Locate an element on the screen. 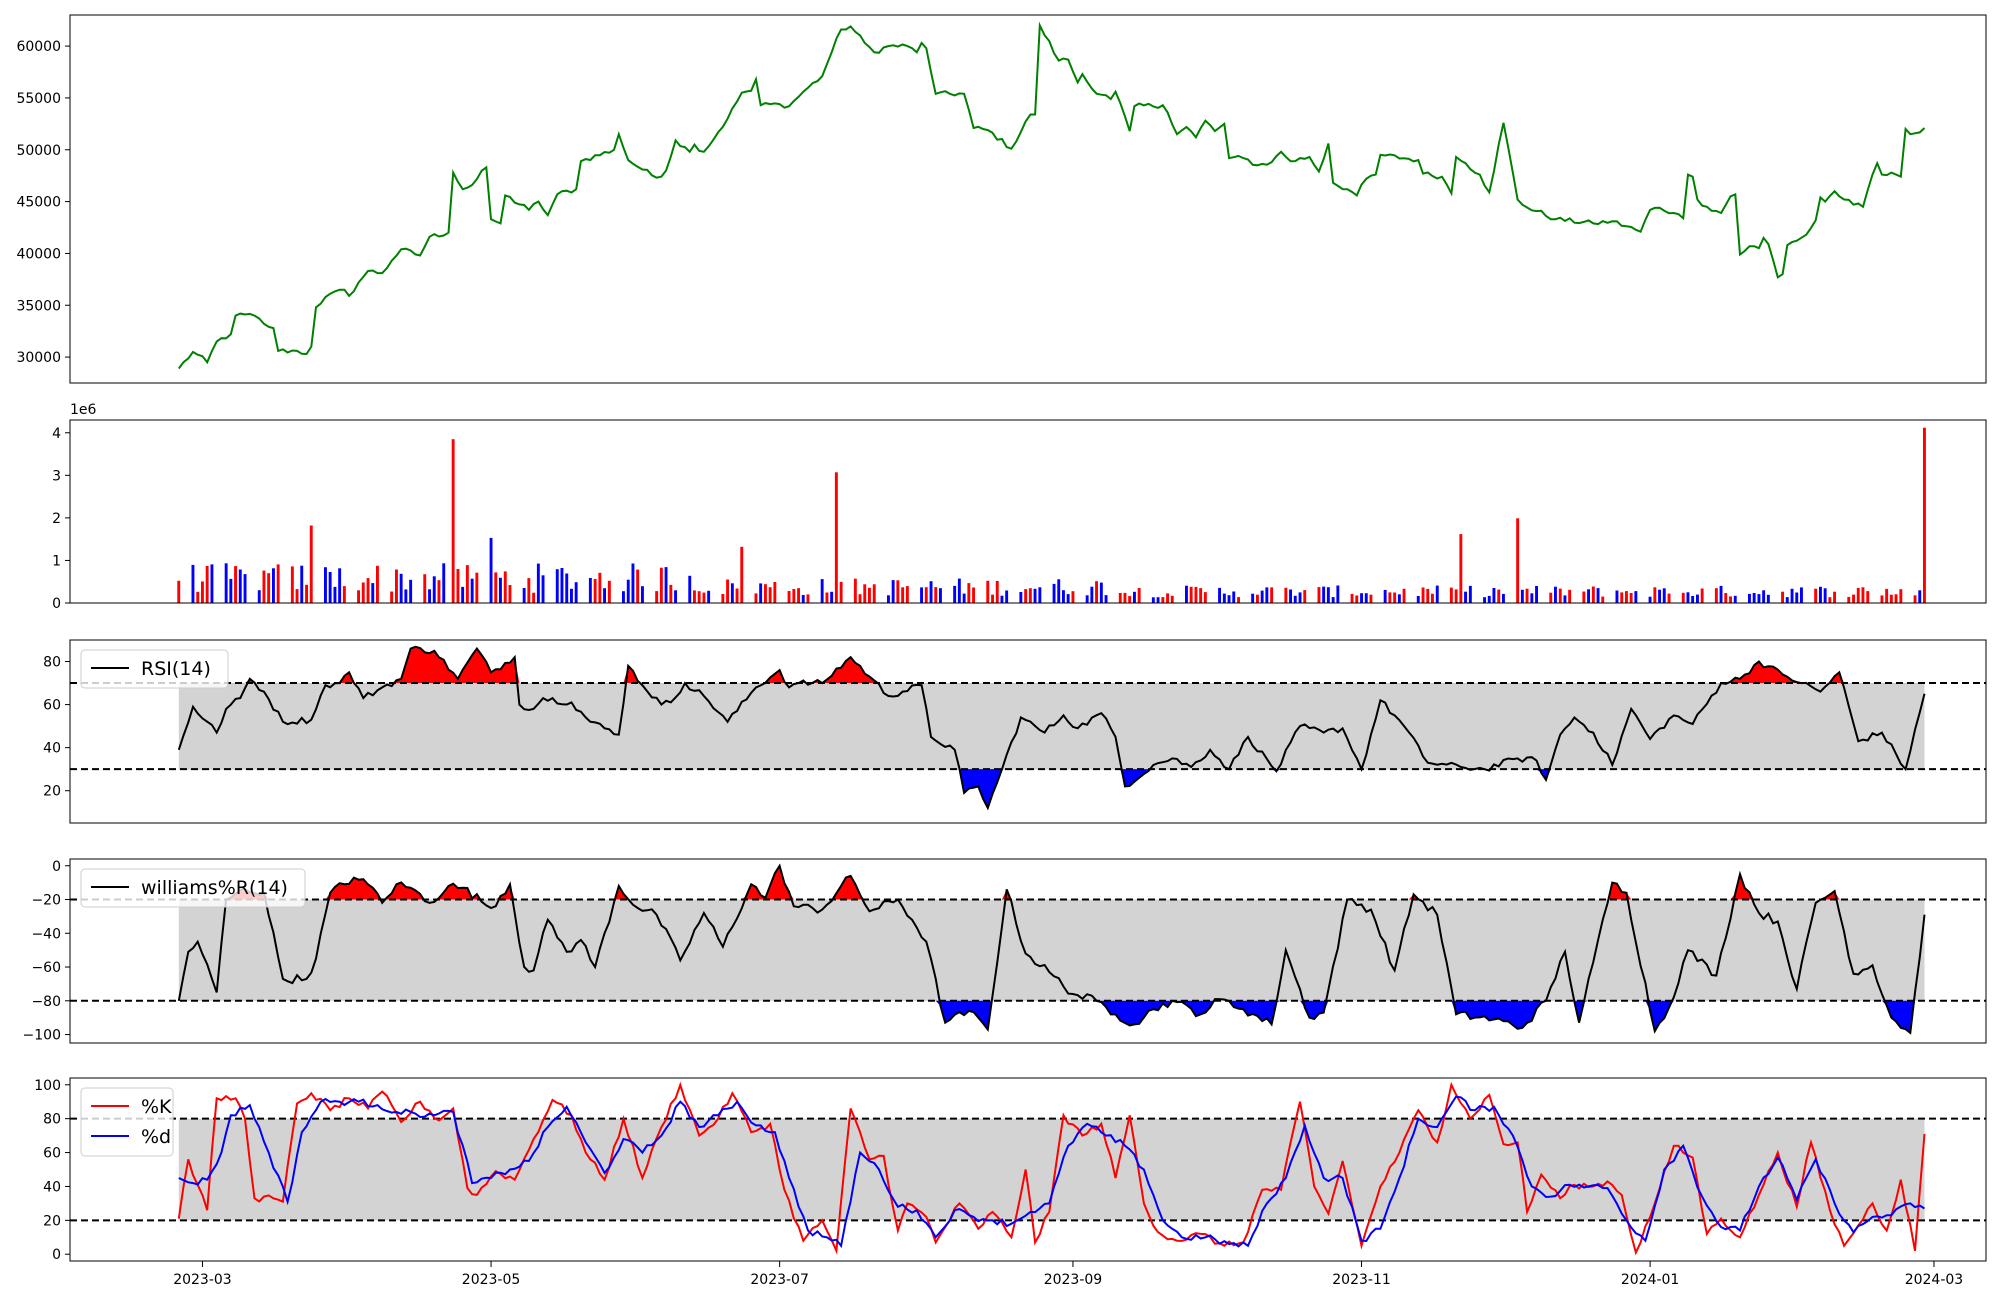  price-ytick-label: 60000 is located at coordinates (38, 47).